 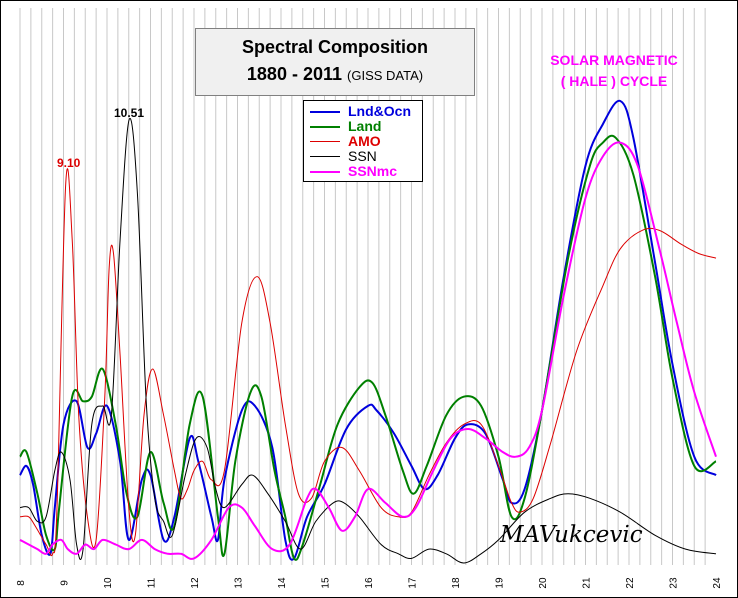 I want to click on x-tick-label: 16, so click(x=369, y=583).